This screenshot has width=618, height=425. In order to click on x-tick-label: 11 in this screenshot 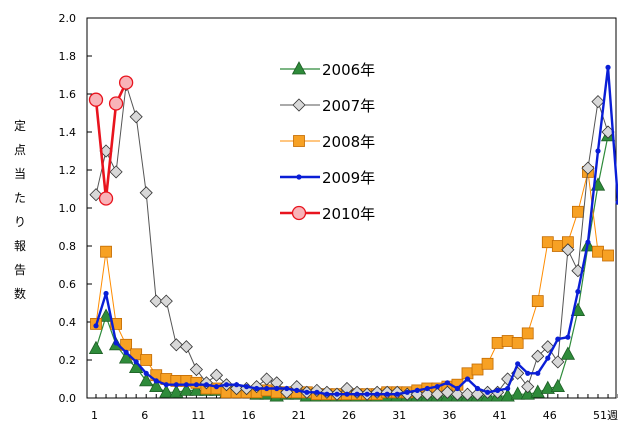, I will do `click(198, 415)`.